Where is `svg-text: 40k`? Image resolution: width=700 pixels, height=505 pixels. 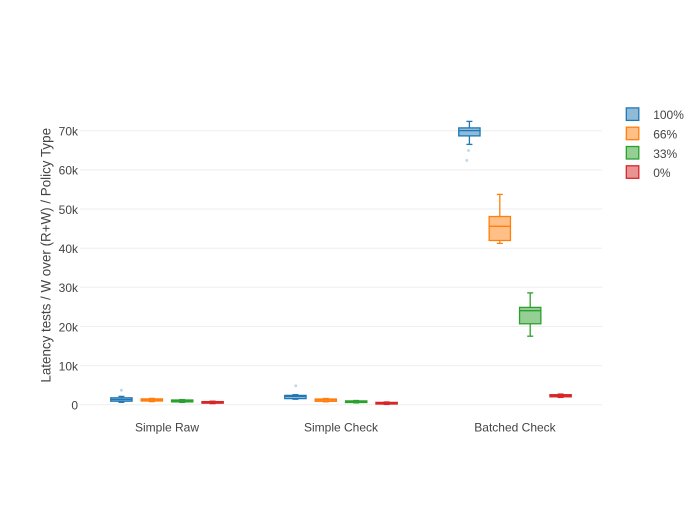
svg-text: 40k is located at coordinates (69, 249).